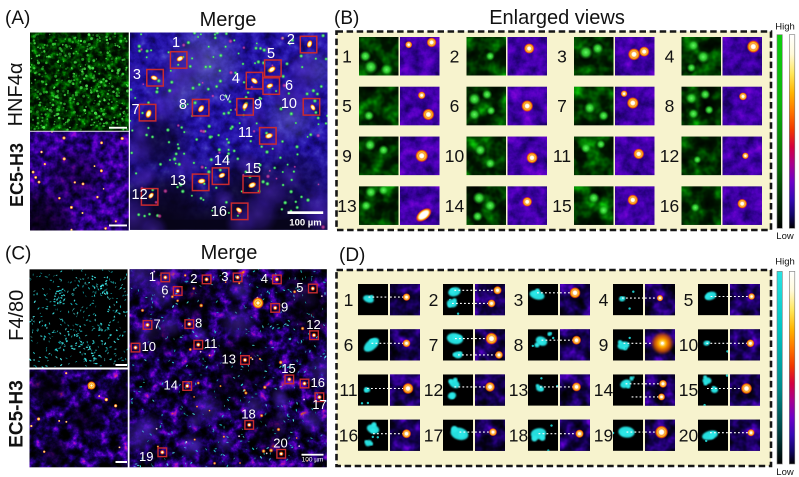 The width and height of the screenshot is (799, 477). I want to click on svg-text: (C), so click(18, 254).